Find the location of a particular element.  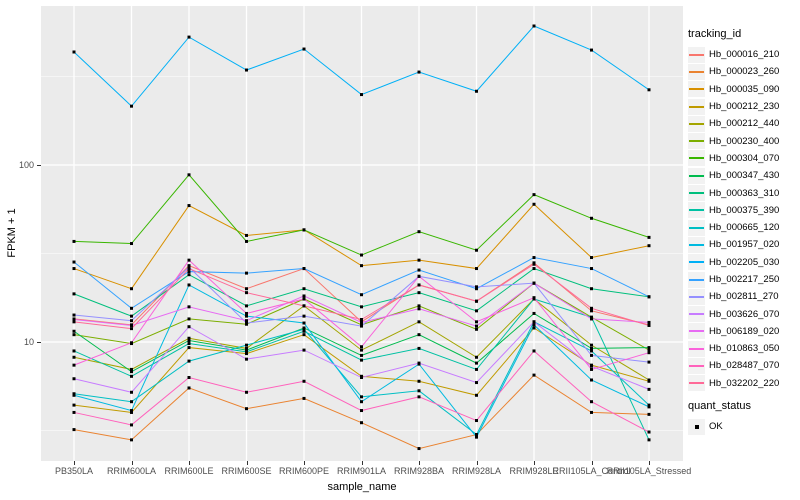

legend-entry-label: Hb_010863_050 is located at coordinates (744, 349).